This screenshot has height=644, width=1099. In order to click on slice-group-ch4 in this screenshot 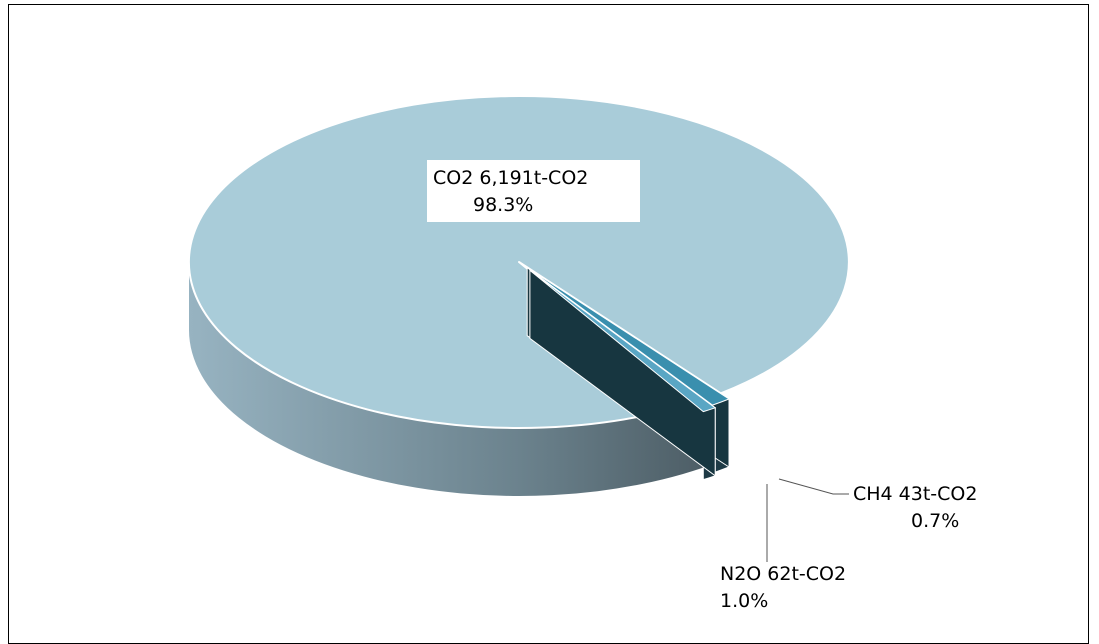, I will do `click(622, 375)`.